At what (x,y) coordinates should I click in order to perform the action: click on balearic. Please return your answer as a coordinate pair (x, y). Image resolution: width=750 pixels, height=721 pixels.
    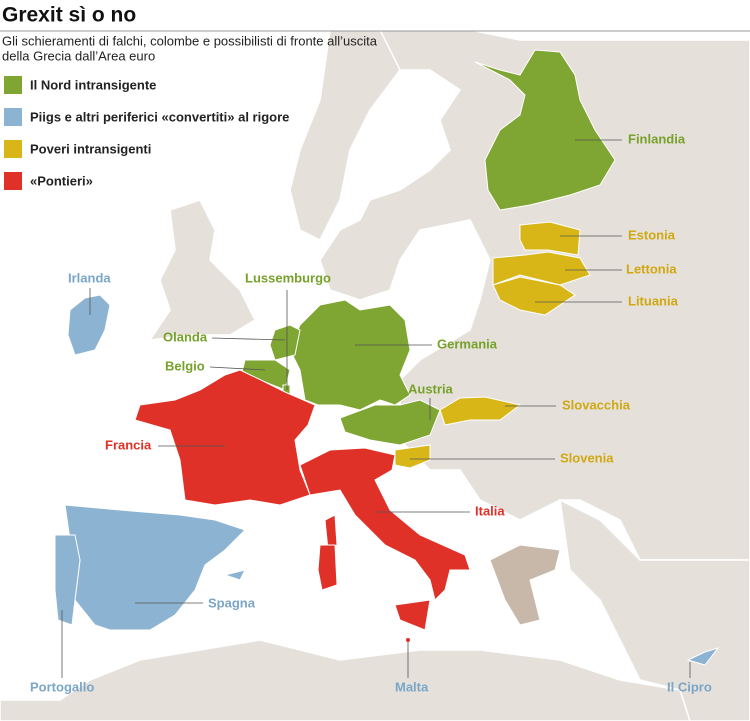
    Looking at the image, I should click on (234, 575).